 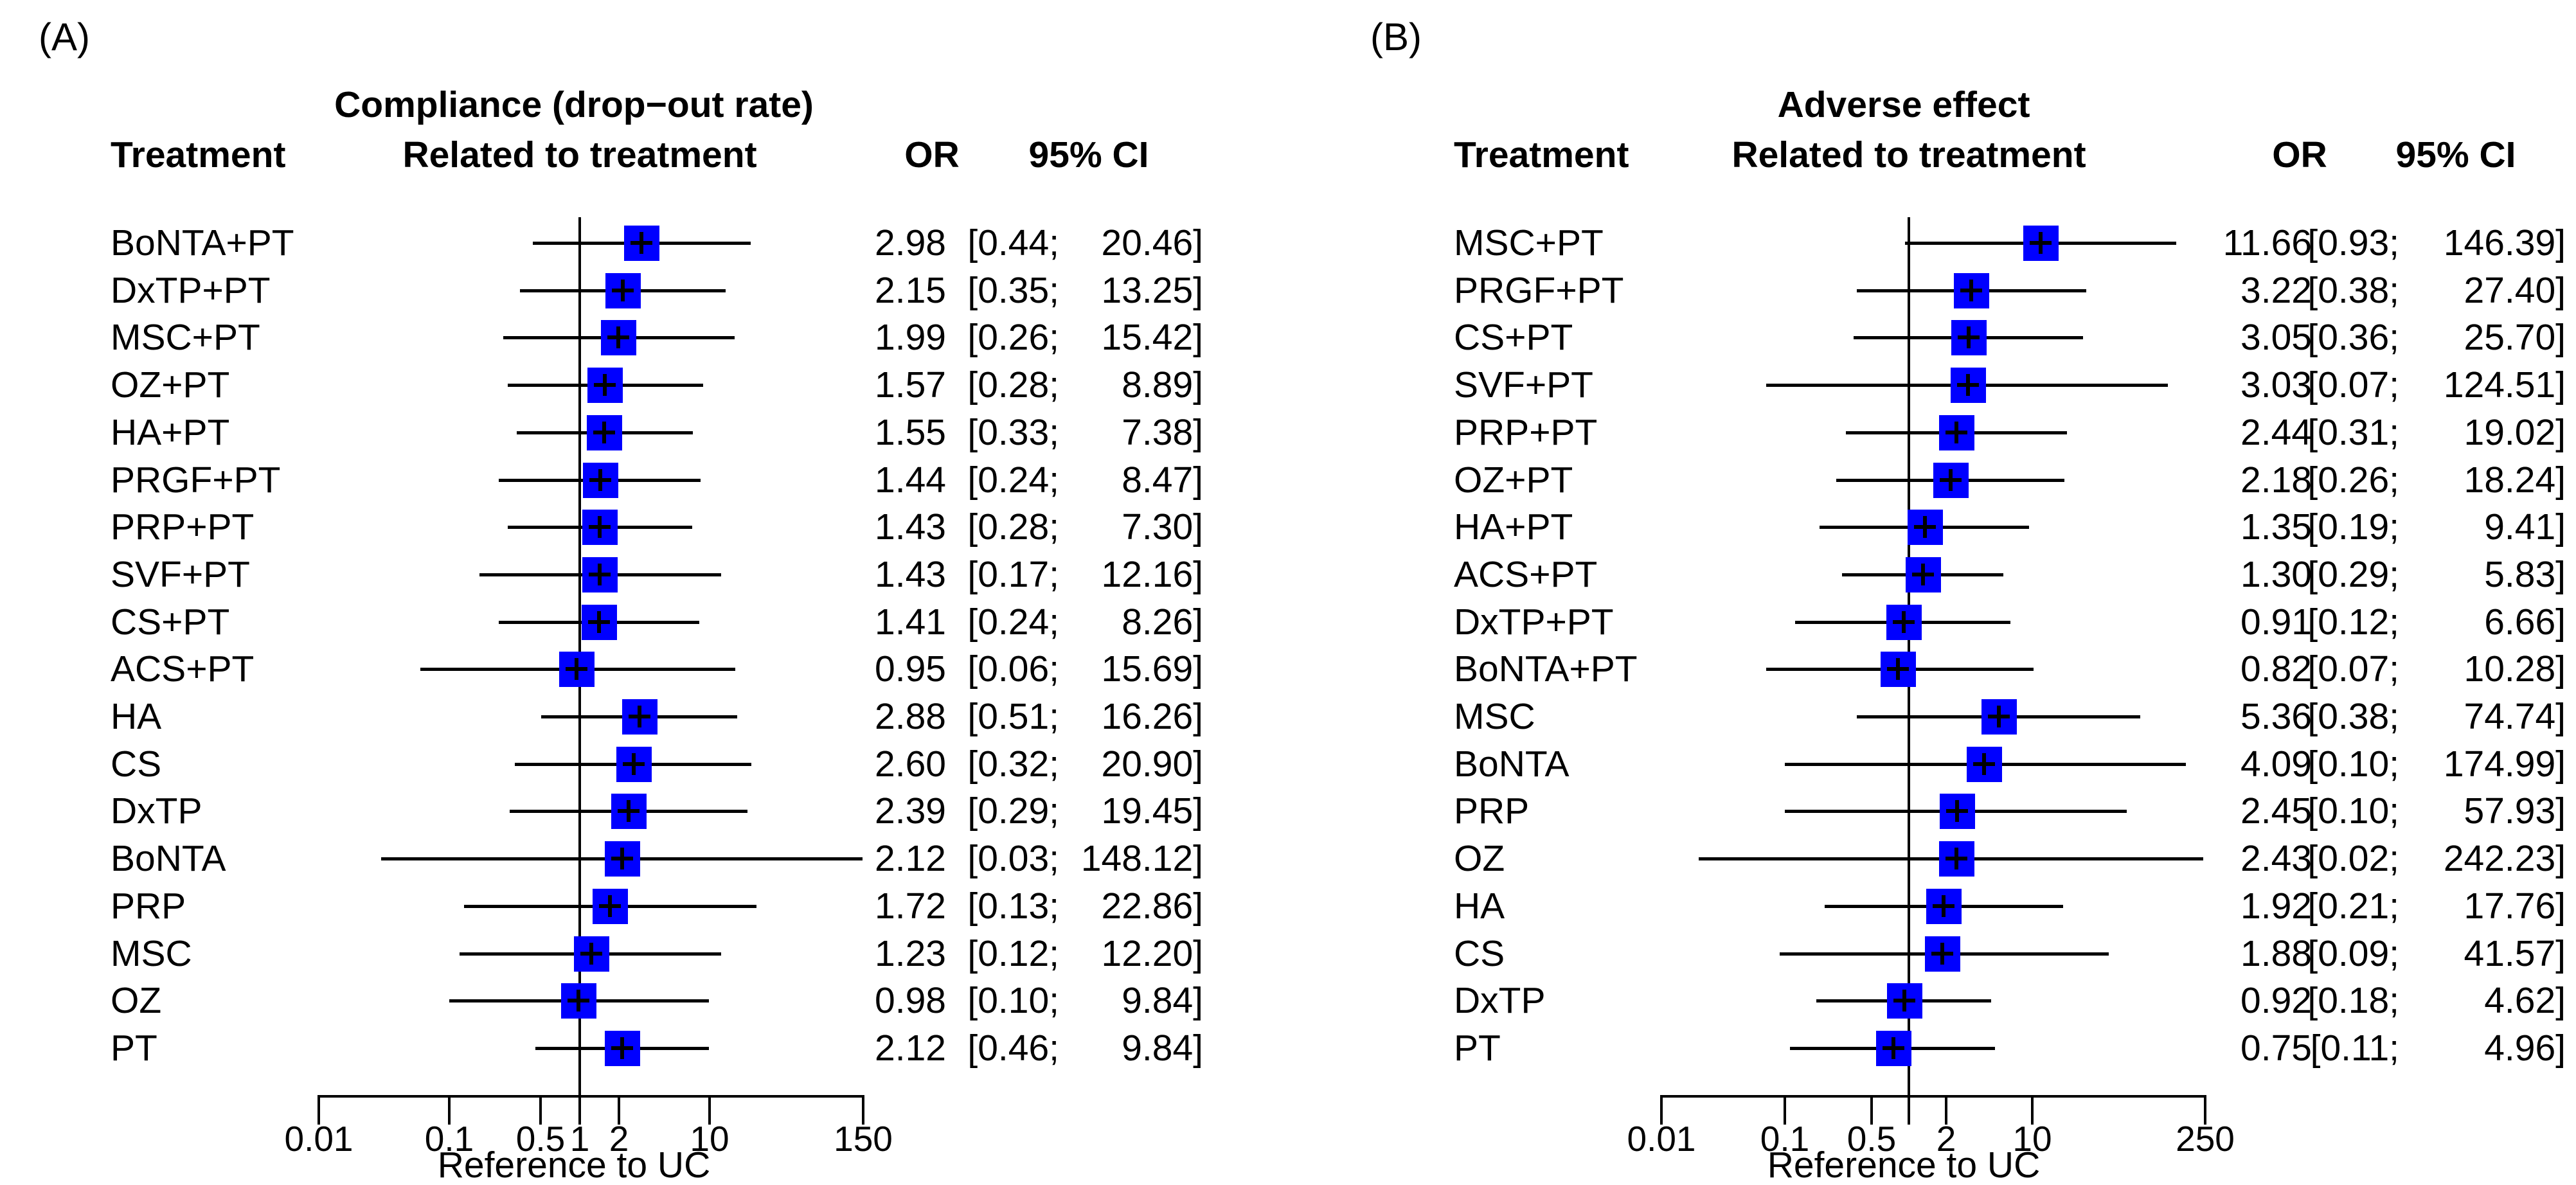 What do you see at coordinates (2515, 716) in the screenshot?
I see `ci-high-value: 74.74]` at bounding box center [2515, 716].